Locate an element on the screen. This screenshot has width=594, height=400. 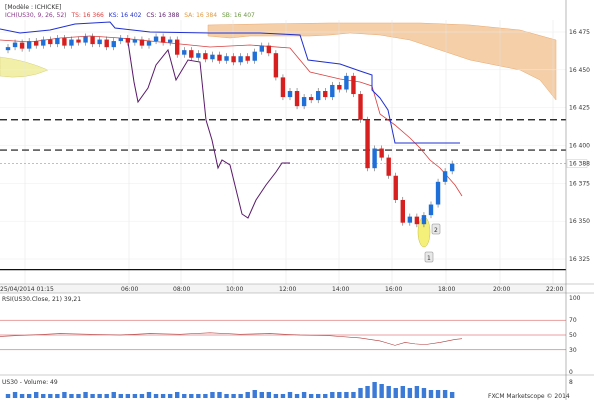
price-axis-tick: 16 325 is located at coordinates (579, 259).